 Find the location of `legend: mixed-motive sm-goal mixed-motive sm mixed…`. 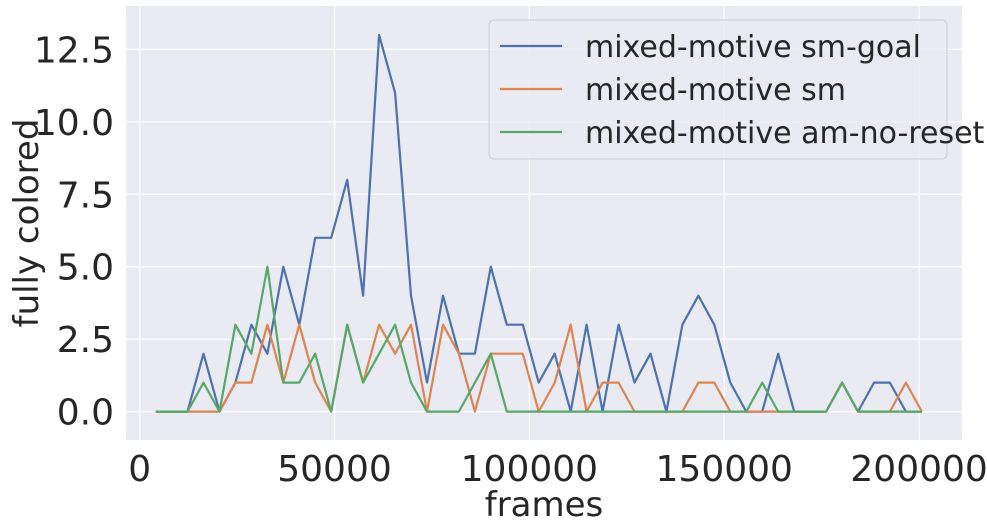

legend: mixed-motive sm-goal mixed-motive sm mixed… is located at coordinates (736, 89).